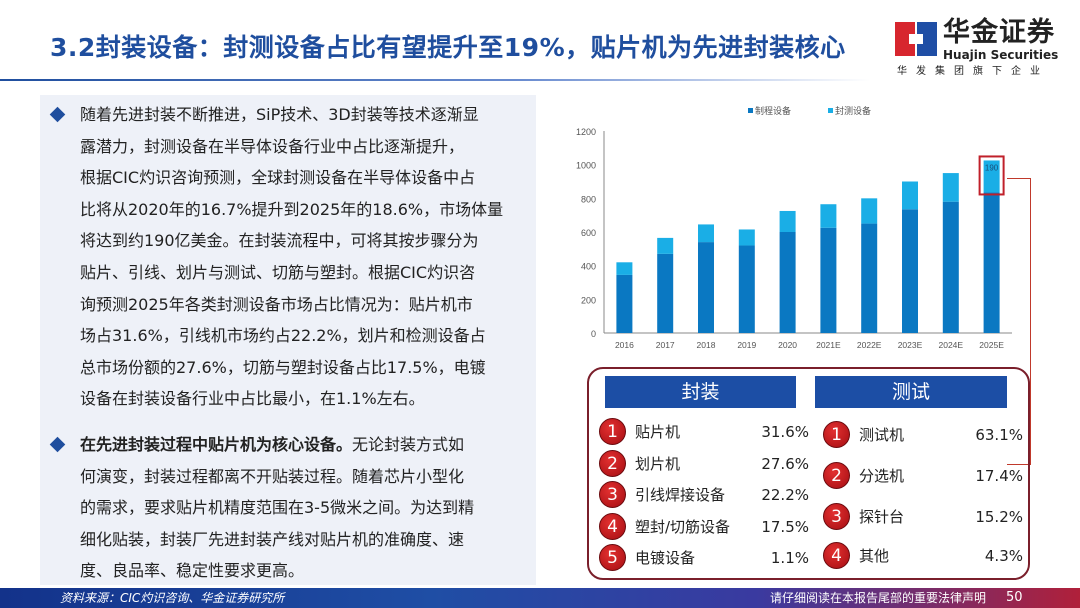  Describe the element at coordinates (252, 399) in the screenshot. I see `text-line: 设备在封装设备行业中占比最小，在1.1%左右。` at that location.